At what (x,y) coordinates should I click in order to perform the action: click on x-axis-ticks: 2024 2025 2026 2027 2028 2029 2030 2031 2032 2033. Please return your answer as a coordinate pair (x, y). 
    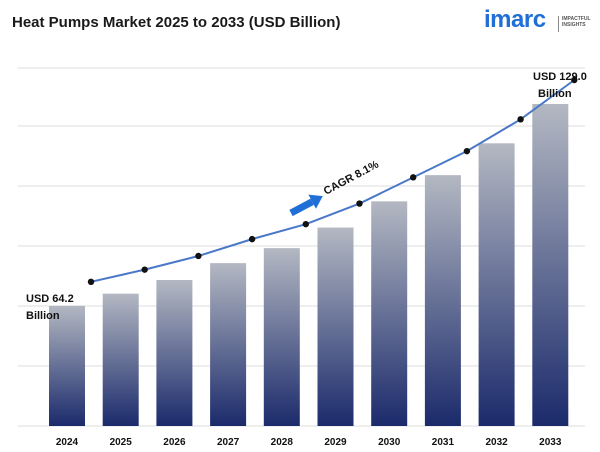
    Looking at the image, I should click on (309, 442).